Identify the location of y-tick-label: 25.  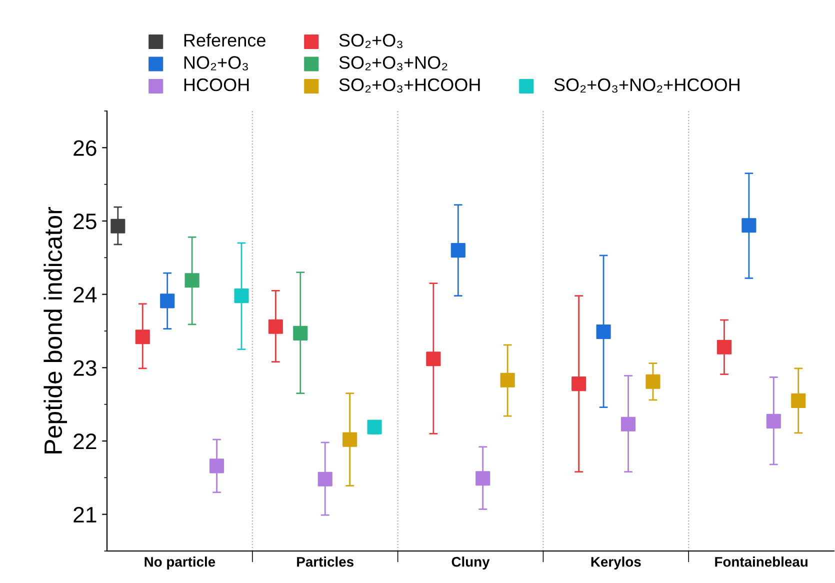
(85, 222).